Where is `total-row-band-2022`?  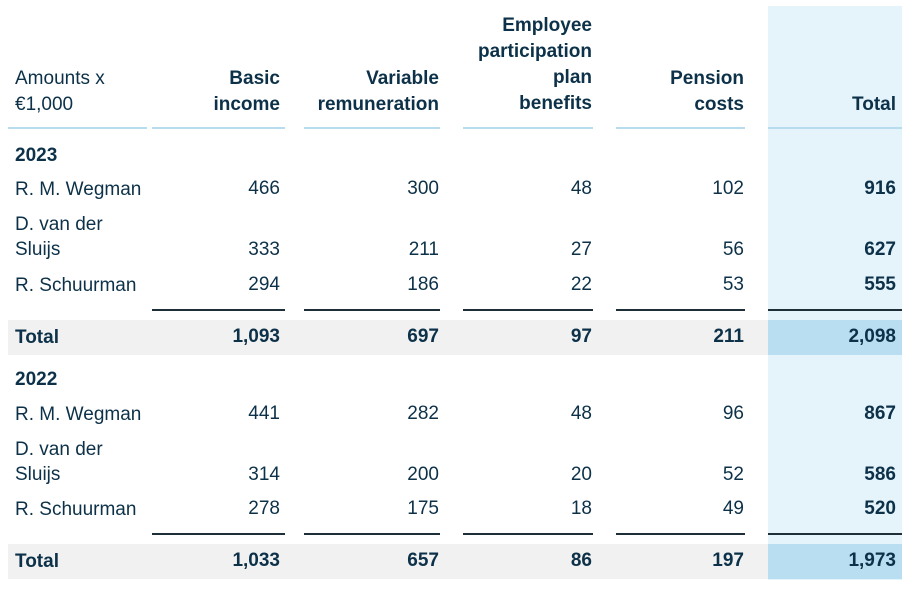 total-row-band-2022 is located at coordinates (455, 561).